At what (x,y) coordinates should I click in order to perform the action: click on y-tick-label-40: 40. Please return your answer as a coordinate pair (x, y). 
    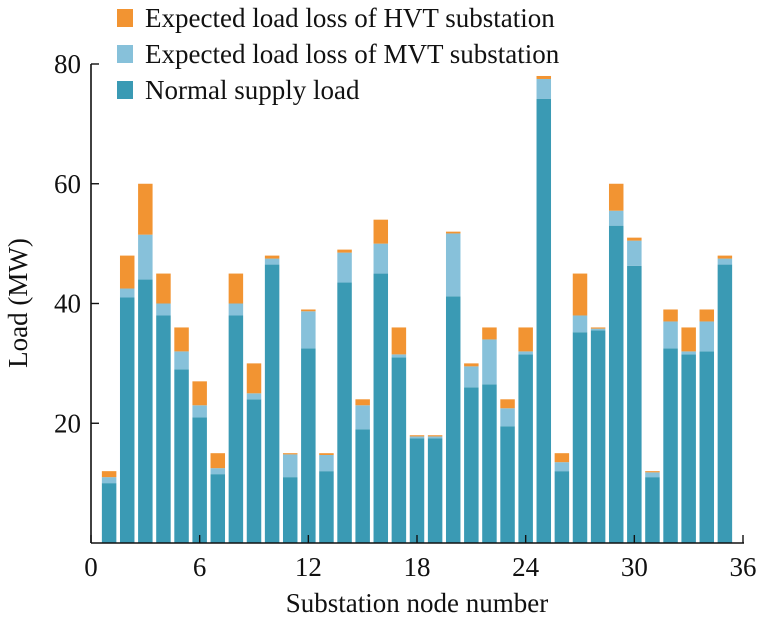
    Looking at the image, I should click on (67, 304).